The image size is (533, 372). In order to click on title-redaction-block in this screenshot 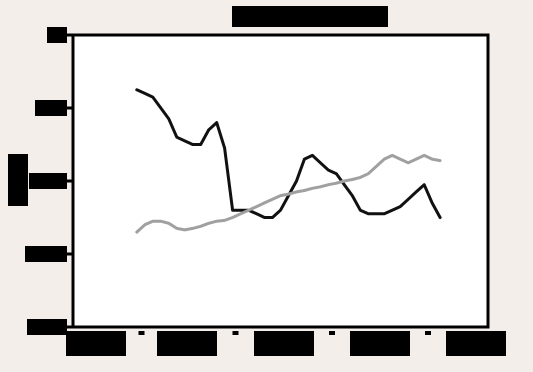, I will do `click(310, 16)`.